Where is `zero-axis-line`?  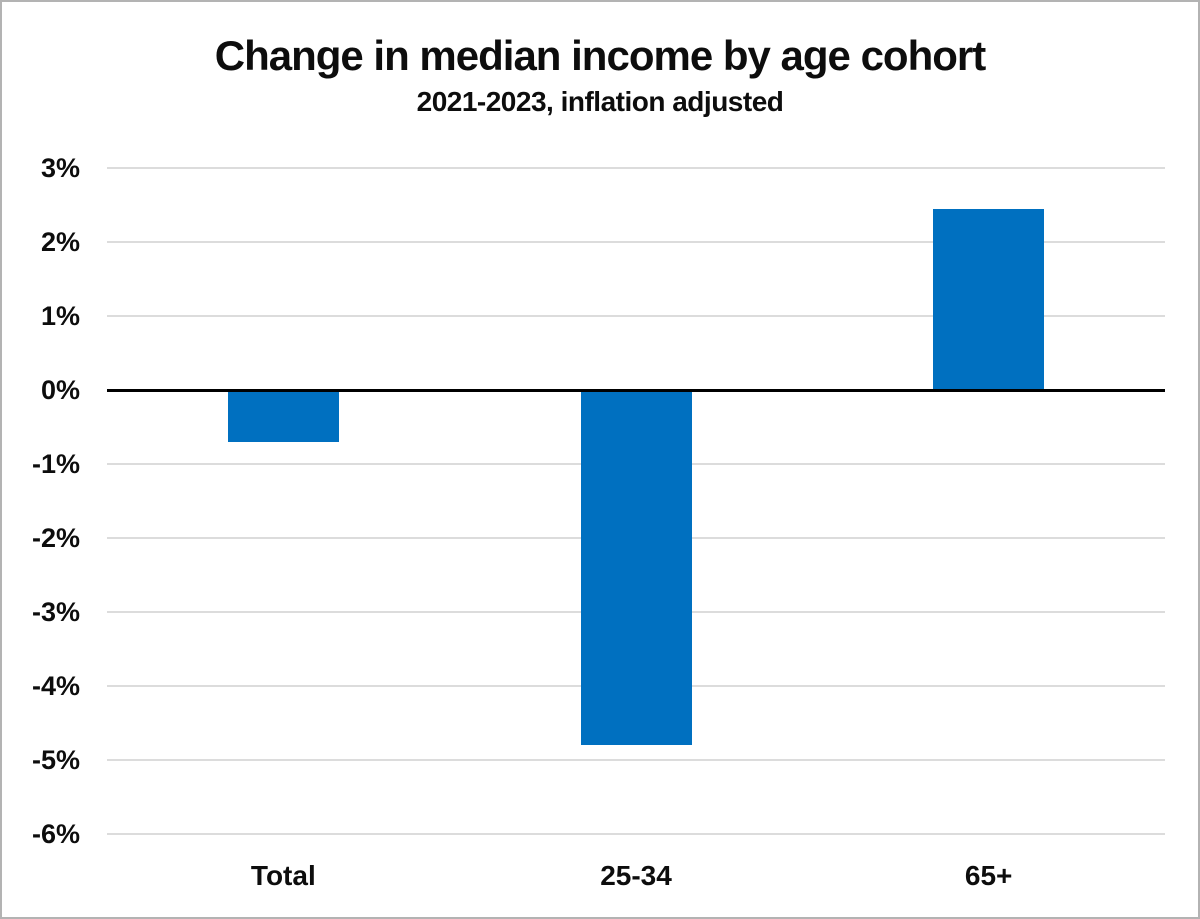 zero-axis-line is located at coordinates (636, 390).